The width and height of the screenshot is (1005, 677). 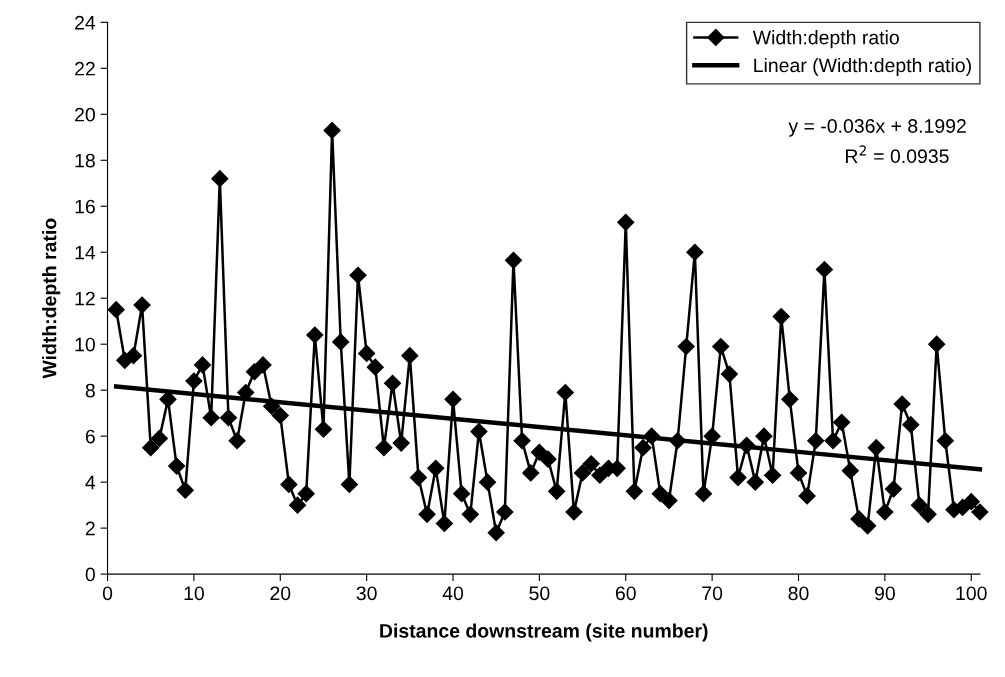 I want to click on x-axis-title: Distance downstream (site number), so click(x=544, y=632).